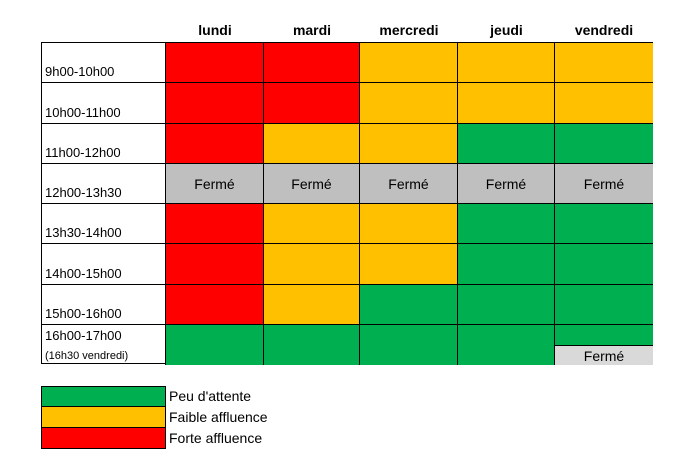  I want to click on legend-label: Faible affluence, so click(218, 417).